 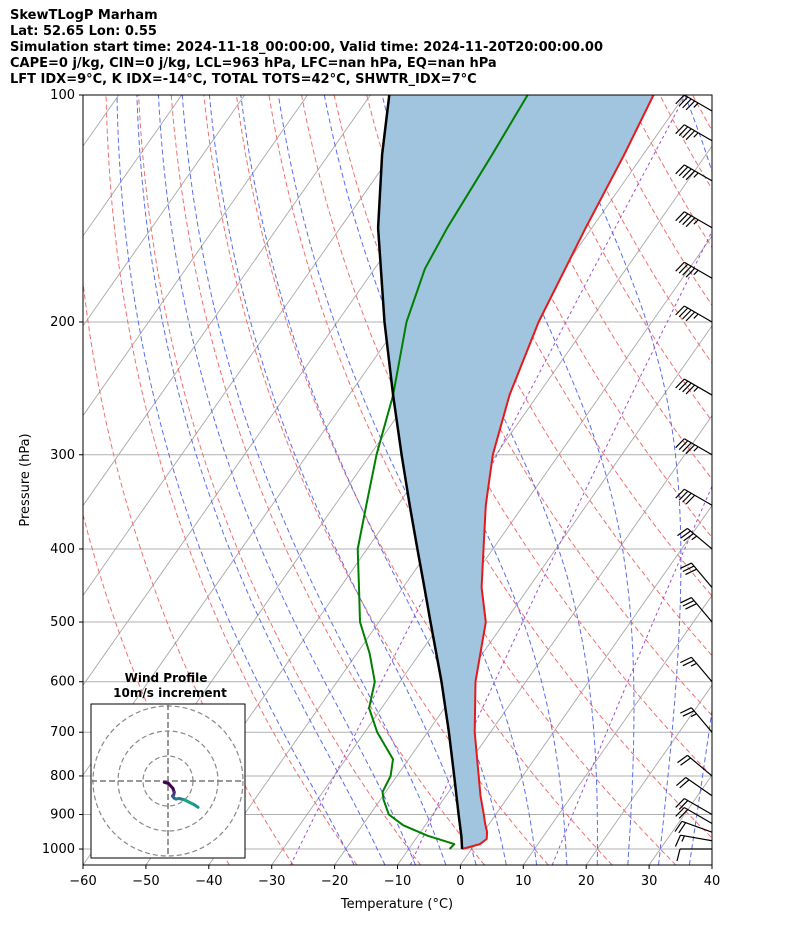 What do you see at coordinates (62, 455) in the screenshot?
I see `y-tick-label: 300` at bounding box center [62, 455].